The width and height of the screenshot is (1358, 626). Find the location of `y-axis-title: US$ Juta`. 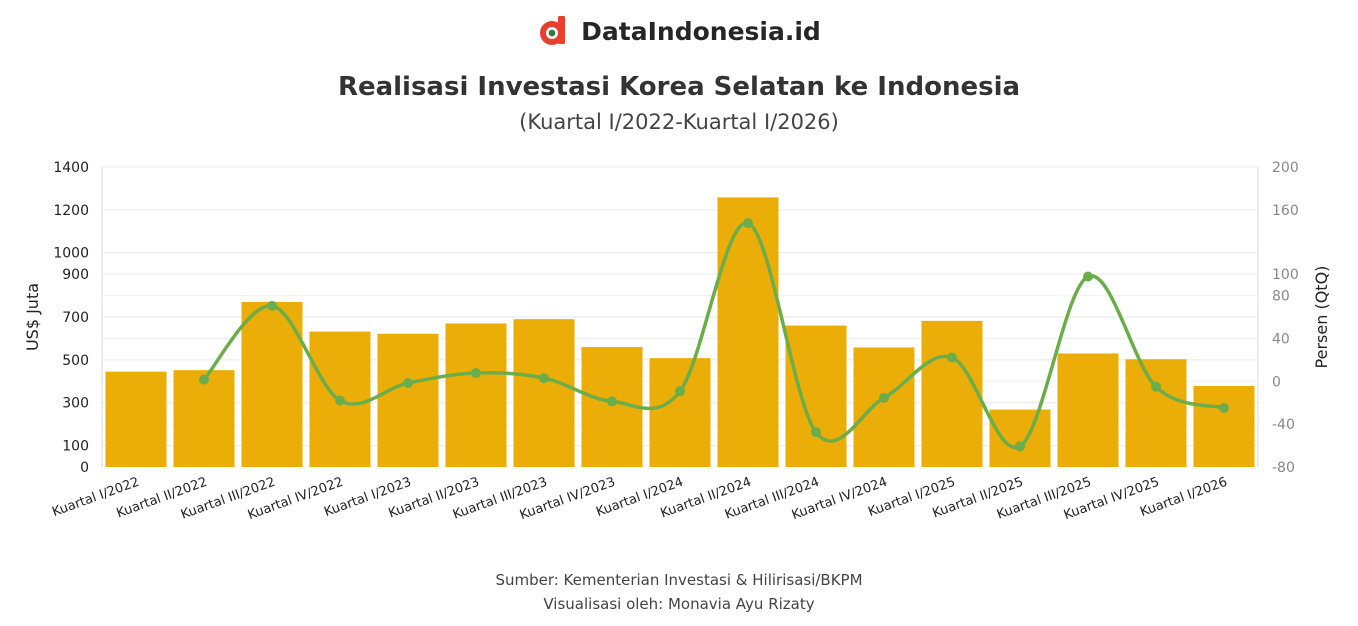

y-axis-title: US$ Juta is located at coordinates (32, 317).